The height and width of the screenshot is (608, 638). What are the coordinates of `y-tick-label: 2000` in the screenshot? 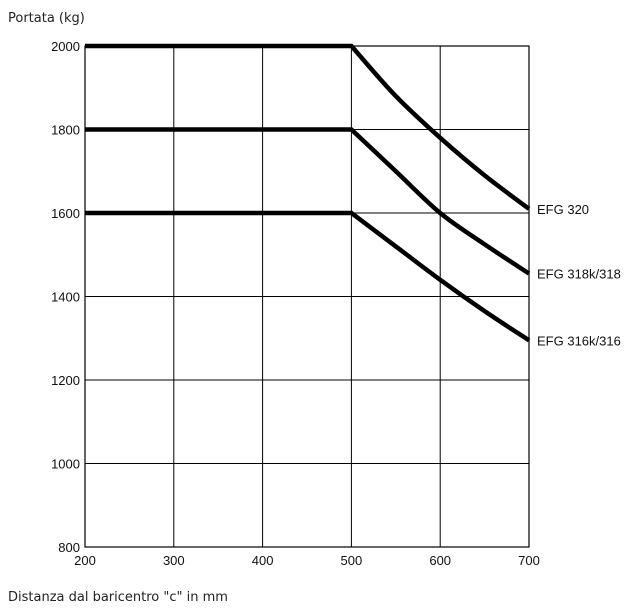 It's located at (65, 46).